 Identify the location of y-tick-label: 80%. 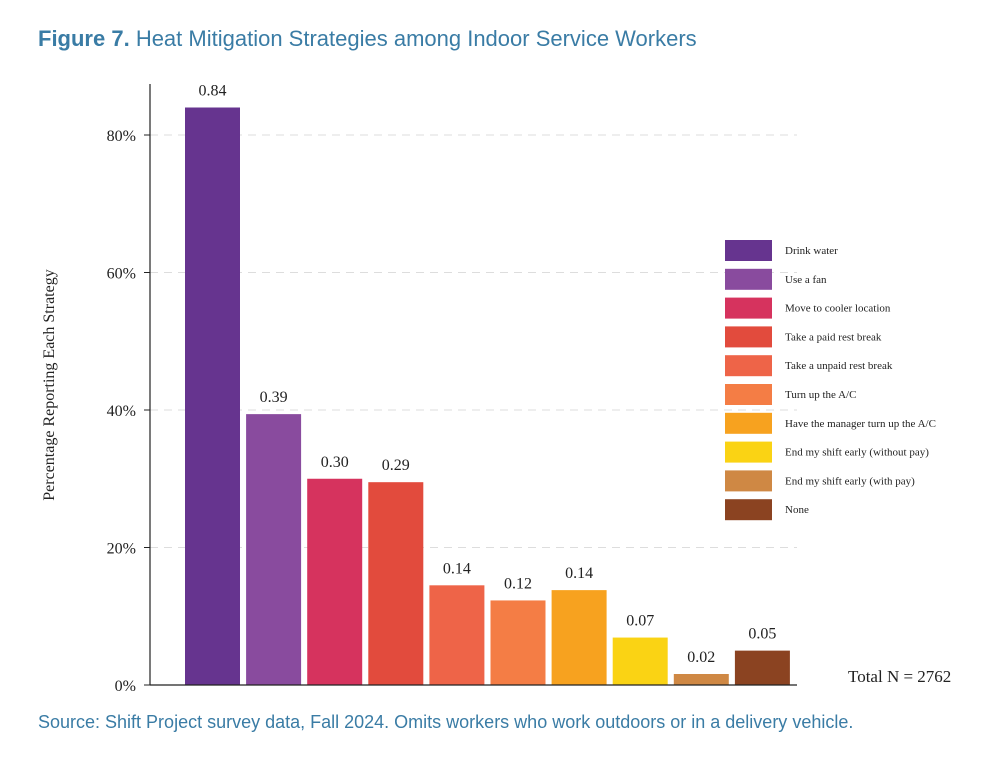
(121, 136).